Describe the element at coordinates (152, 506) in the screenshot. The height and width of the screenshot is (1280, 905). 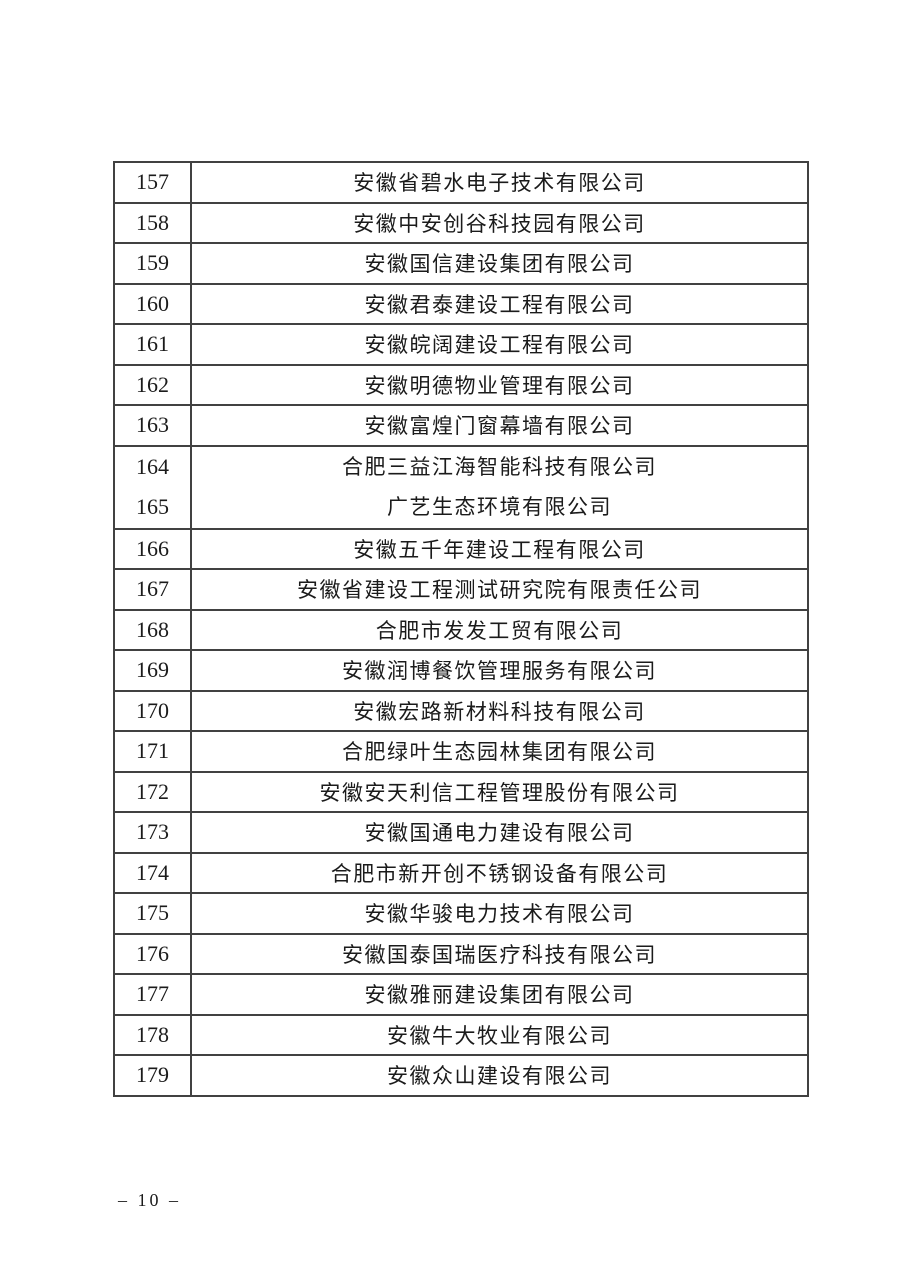
I see `row-number: 165` at that location.